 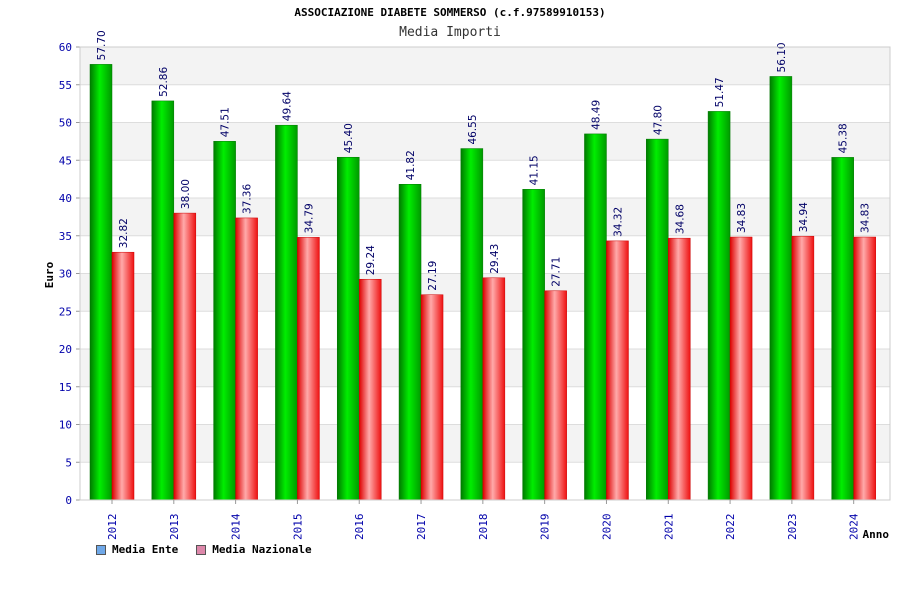 I want to click on bar-media-nazionale-2020, so click(x=617, y=370).